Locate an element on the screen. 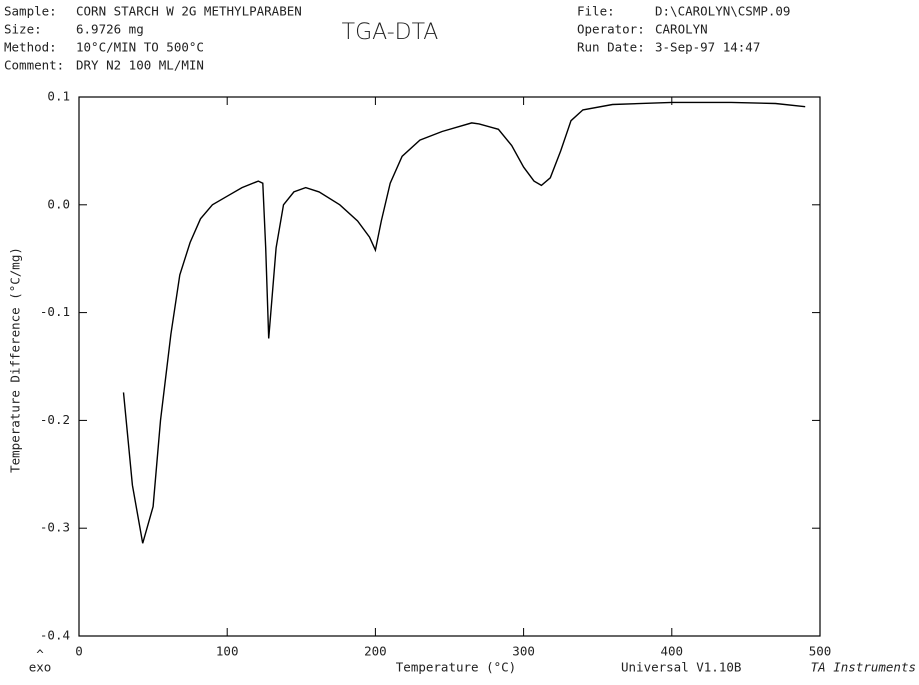 Image resolution: width=919 pixels, height=685 pixels. y-tick-label: -0.1 is located at coordinates (55, 311).